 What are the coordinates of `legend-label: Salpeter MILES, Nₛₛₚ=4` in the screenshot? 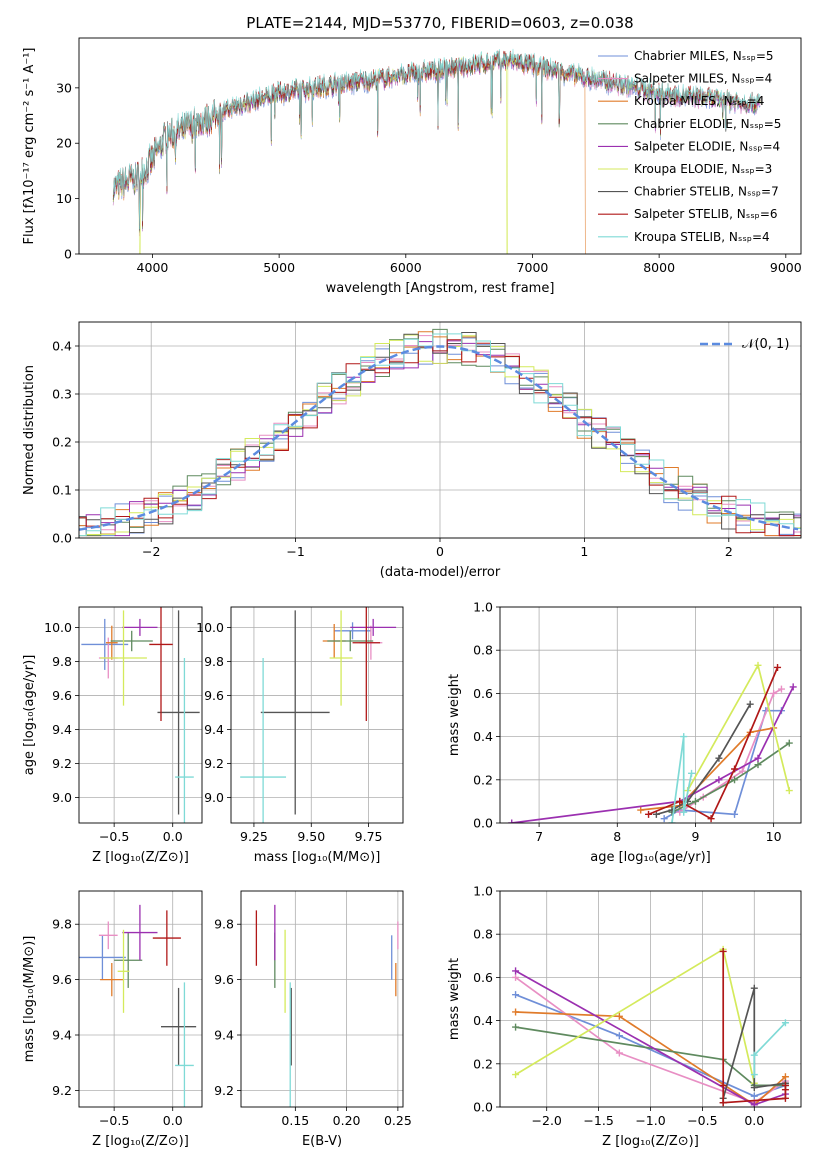 It's located at (703, 79).